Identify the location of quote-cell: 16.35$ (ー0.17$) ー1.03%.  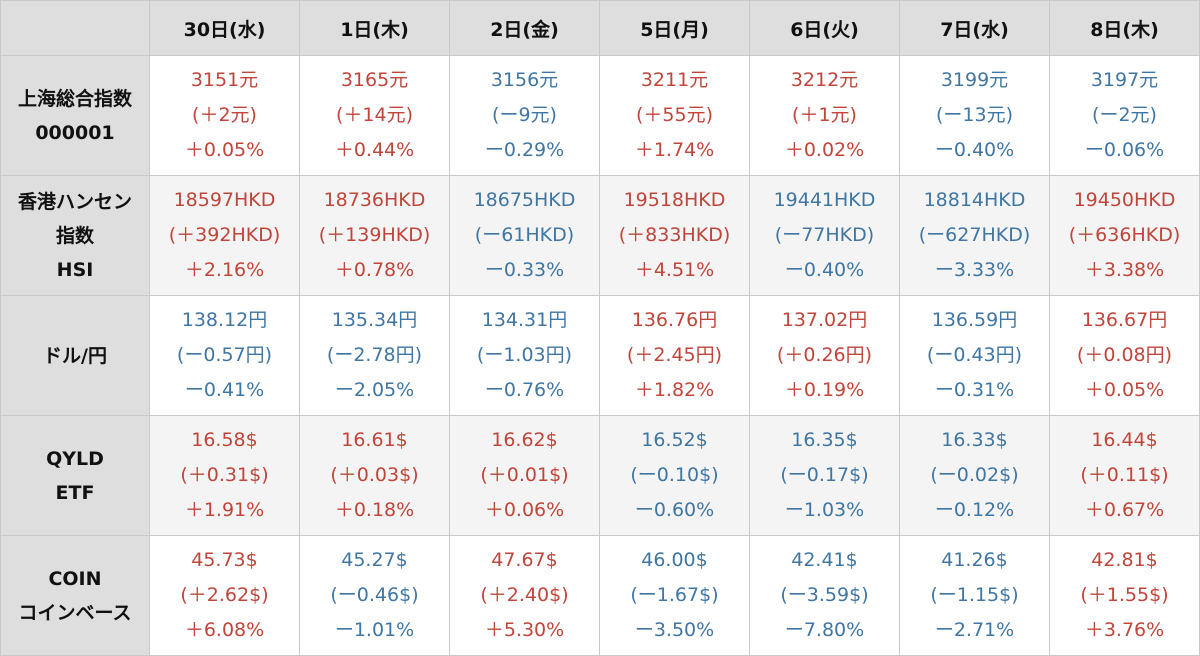
(824, 475).